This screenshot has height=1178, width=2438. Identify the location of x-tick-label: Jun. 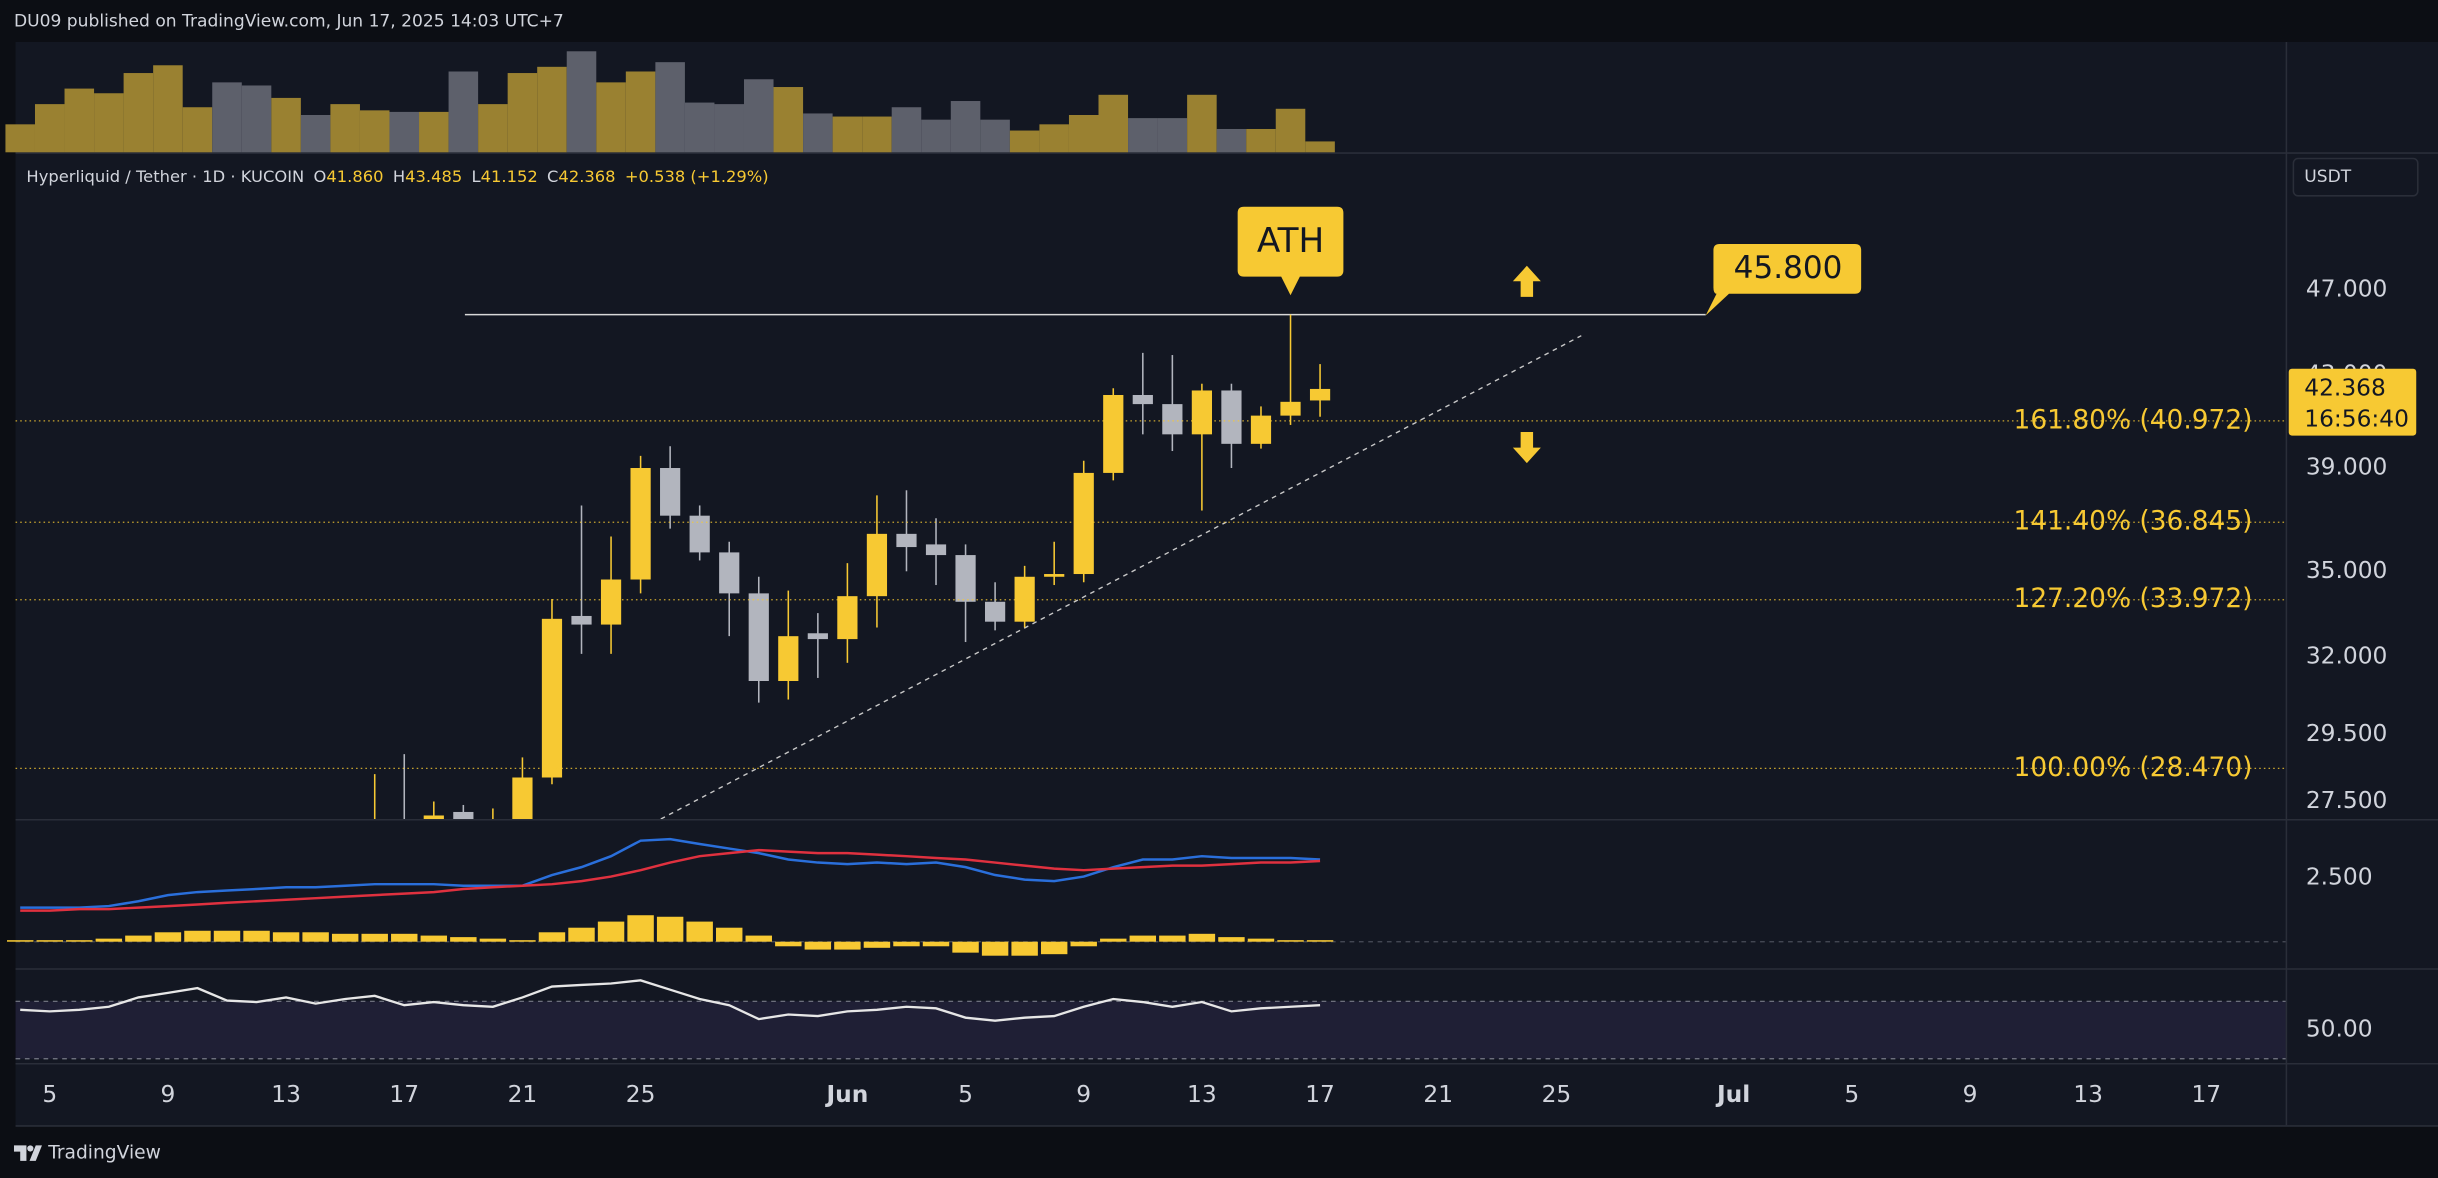
(846, 1094).